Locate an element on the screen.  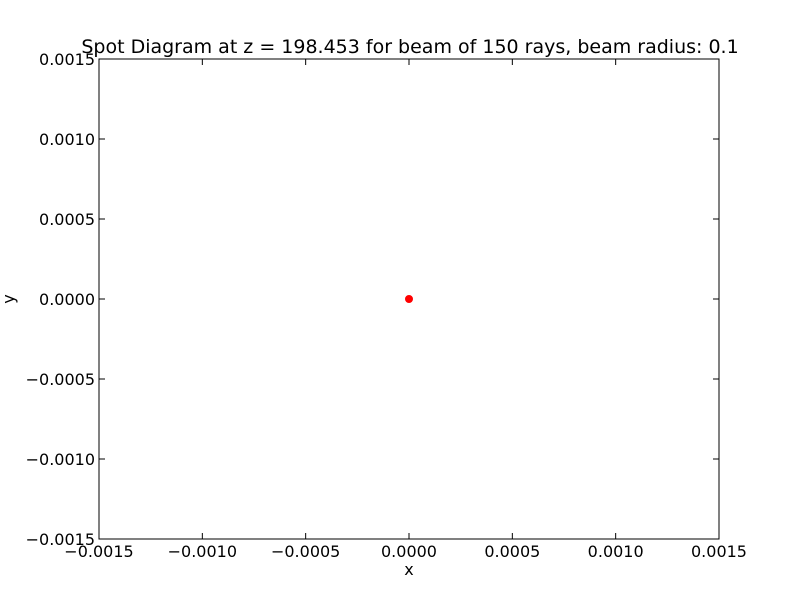
y-tick-label: 0.0010 is located at coordinates (67, 139).